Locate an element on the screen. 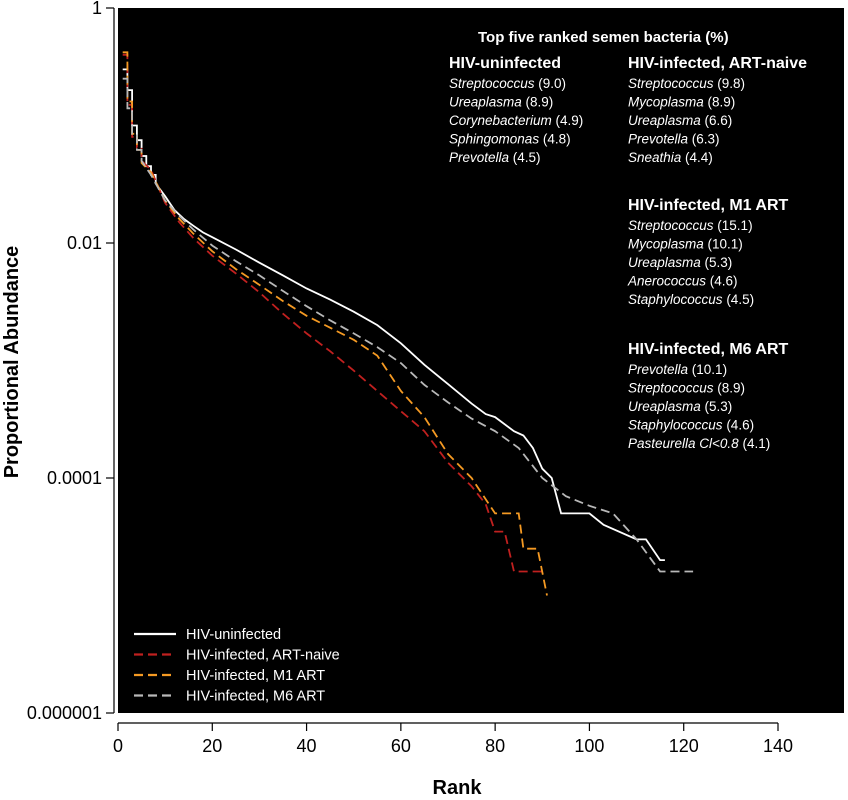  x-tick-label: 120 is located at coordinates (684, 746).